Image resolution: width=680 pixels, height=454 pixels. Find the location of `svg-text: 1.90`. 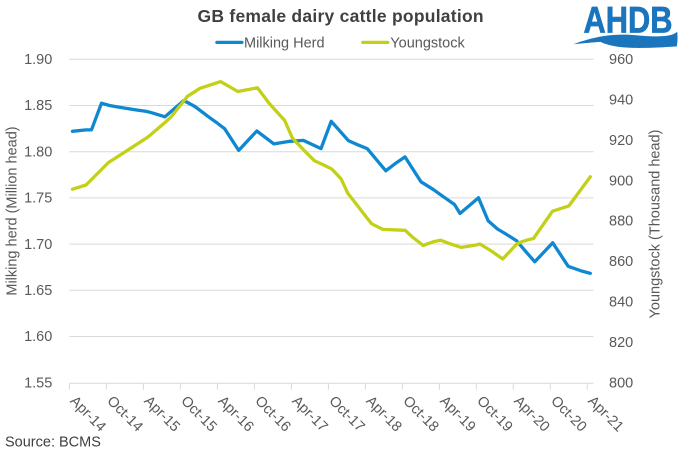

svg-text: 1.90 is located at coordinates (38, 60).